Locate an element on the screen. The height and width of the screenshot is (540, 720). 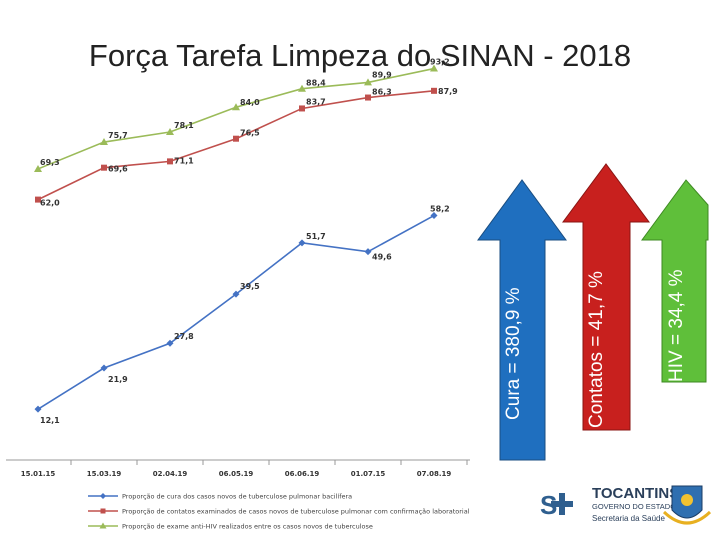
data-label: 76,5 is located at coordinates (250, 133).